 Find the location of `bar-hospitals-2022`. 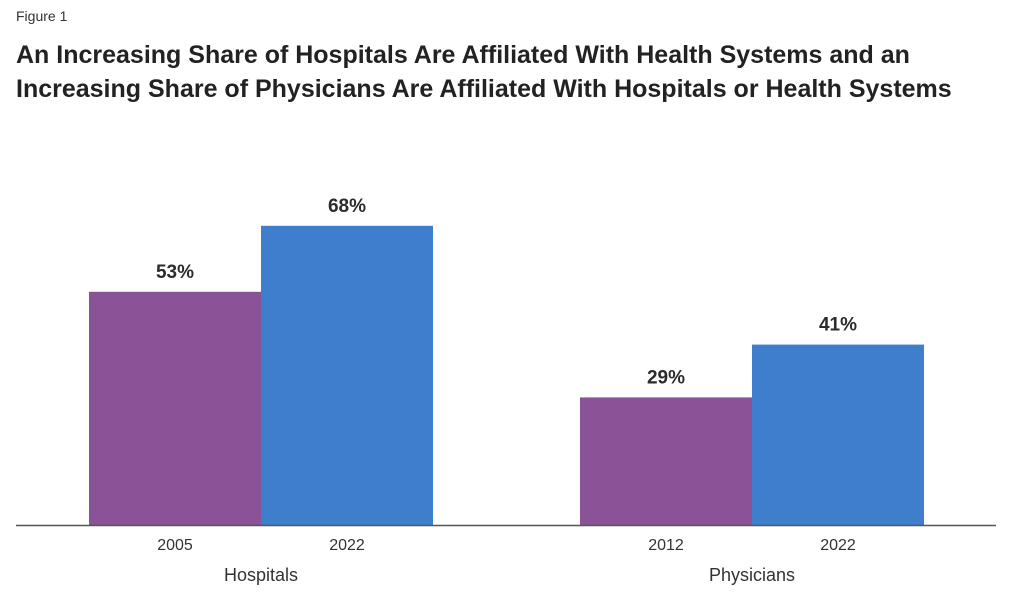

bar-hospitals-2022 is located at coordinates (347, 375).